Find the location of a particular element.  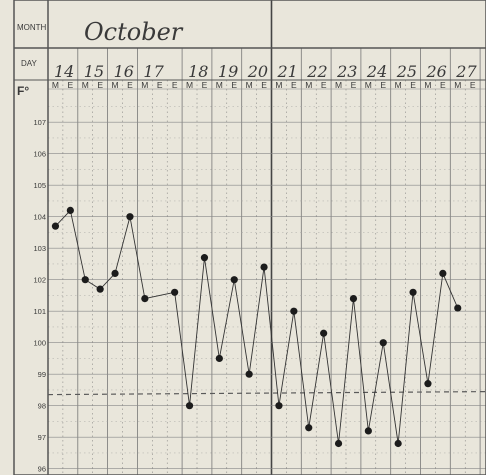

day-label-27: 27 is located at coordinates (466, 71).